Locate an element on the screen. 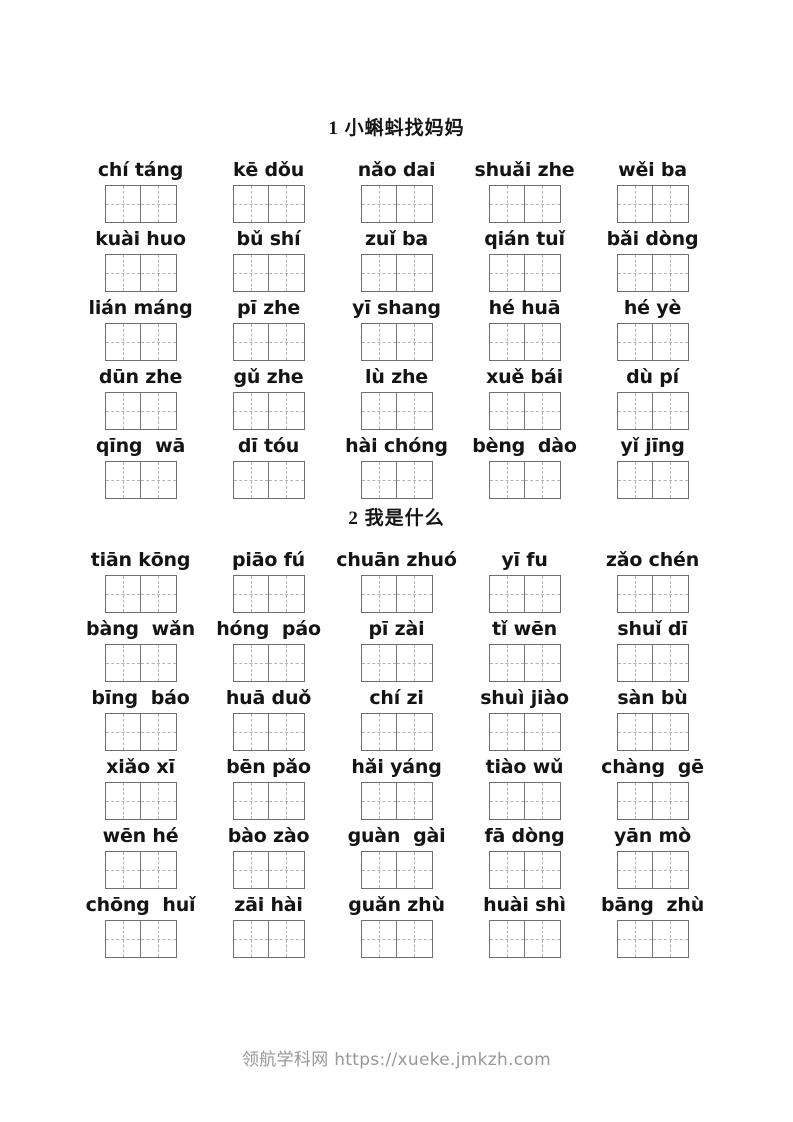 The width and height of the screenshot is (793, 1122). word-row: bīng báo huā duǒ chí zi shuì jiào sàn bù is located at coordinates (397, 718).